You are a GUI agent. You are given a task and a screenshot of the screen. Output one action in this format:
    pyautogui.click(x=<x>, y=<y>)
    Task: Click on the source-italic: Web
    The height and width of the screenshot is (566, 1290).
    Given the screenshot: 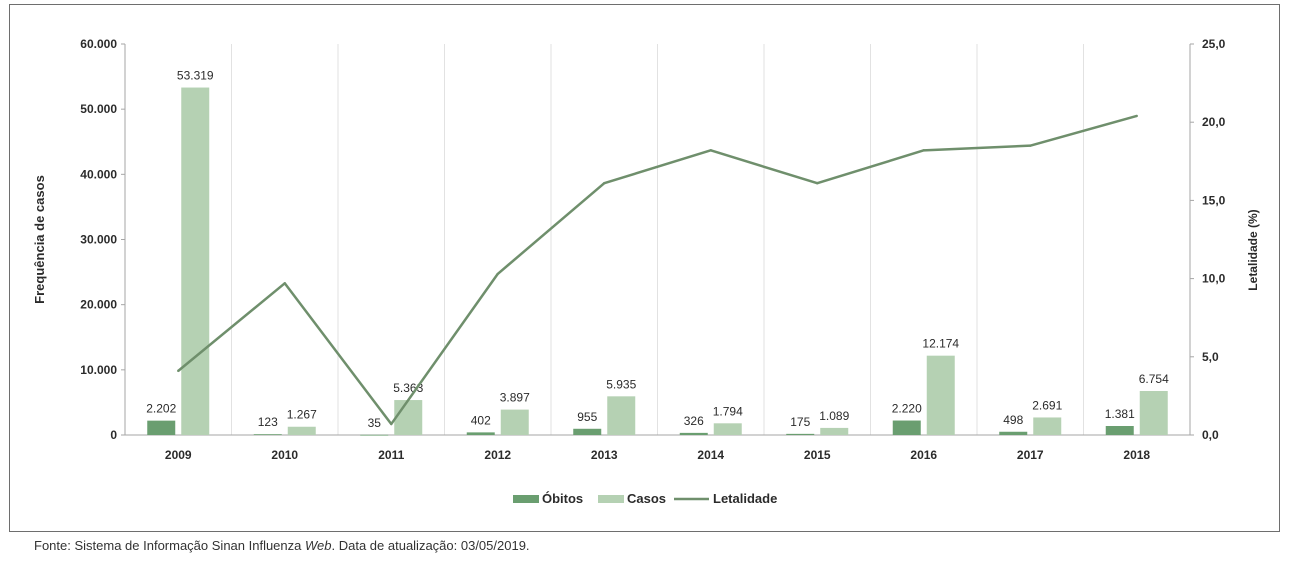 What is the action you would take?
    pyautogui.click(x=318, y=545)
    